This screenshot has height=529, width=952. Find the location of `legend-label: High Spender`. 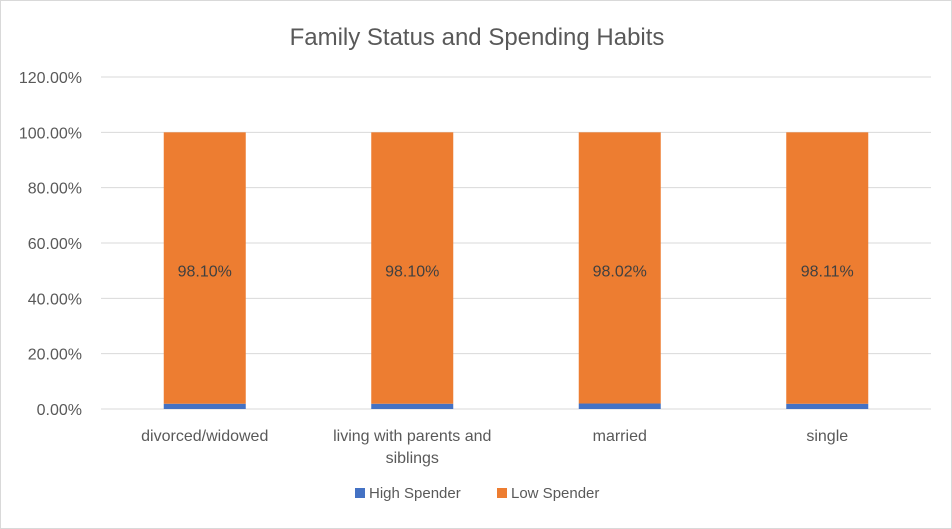

legend-label: High Spender is located at coordinates (415, 493).